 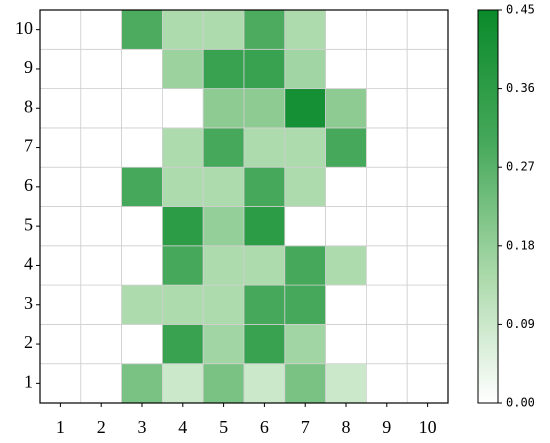 What do you see at coordinates (28, 264) in the screenshot?
I see `y-tick-label: 4` at bounding box center [28, 264].